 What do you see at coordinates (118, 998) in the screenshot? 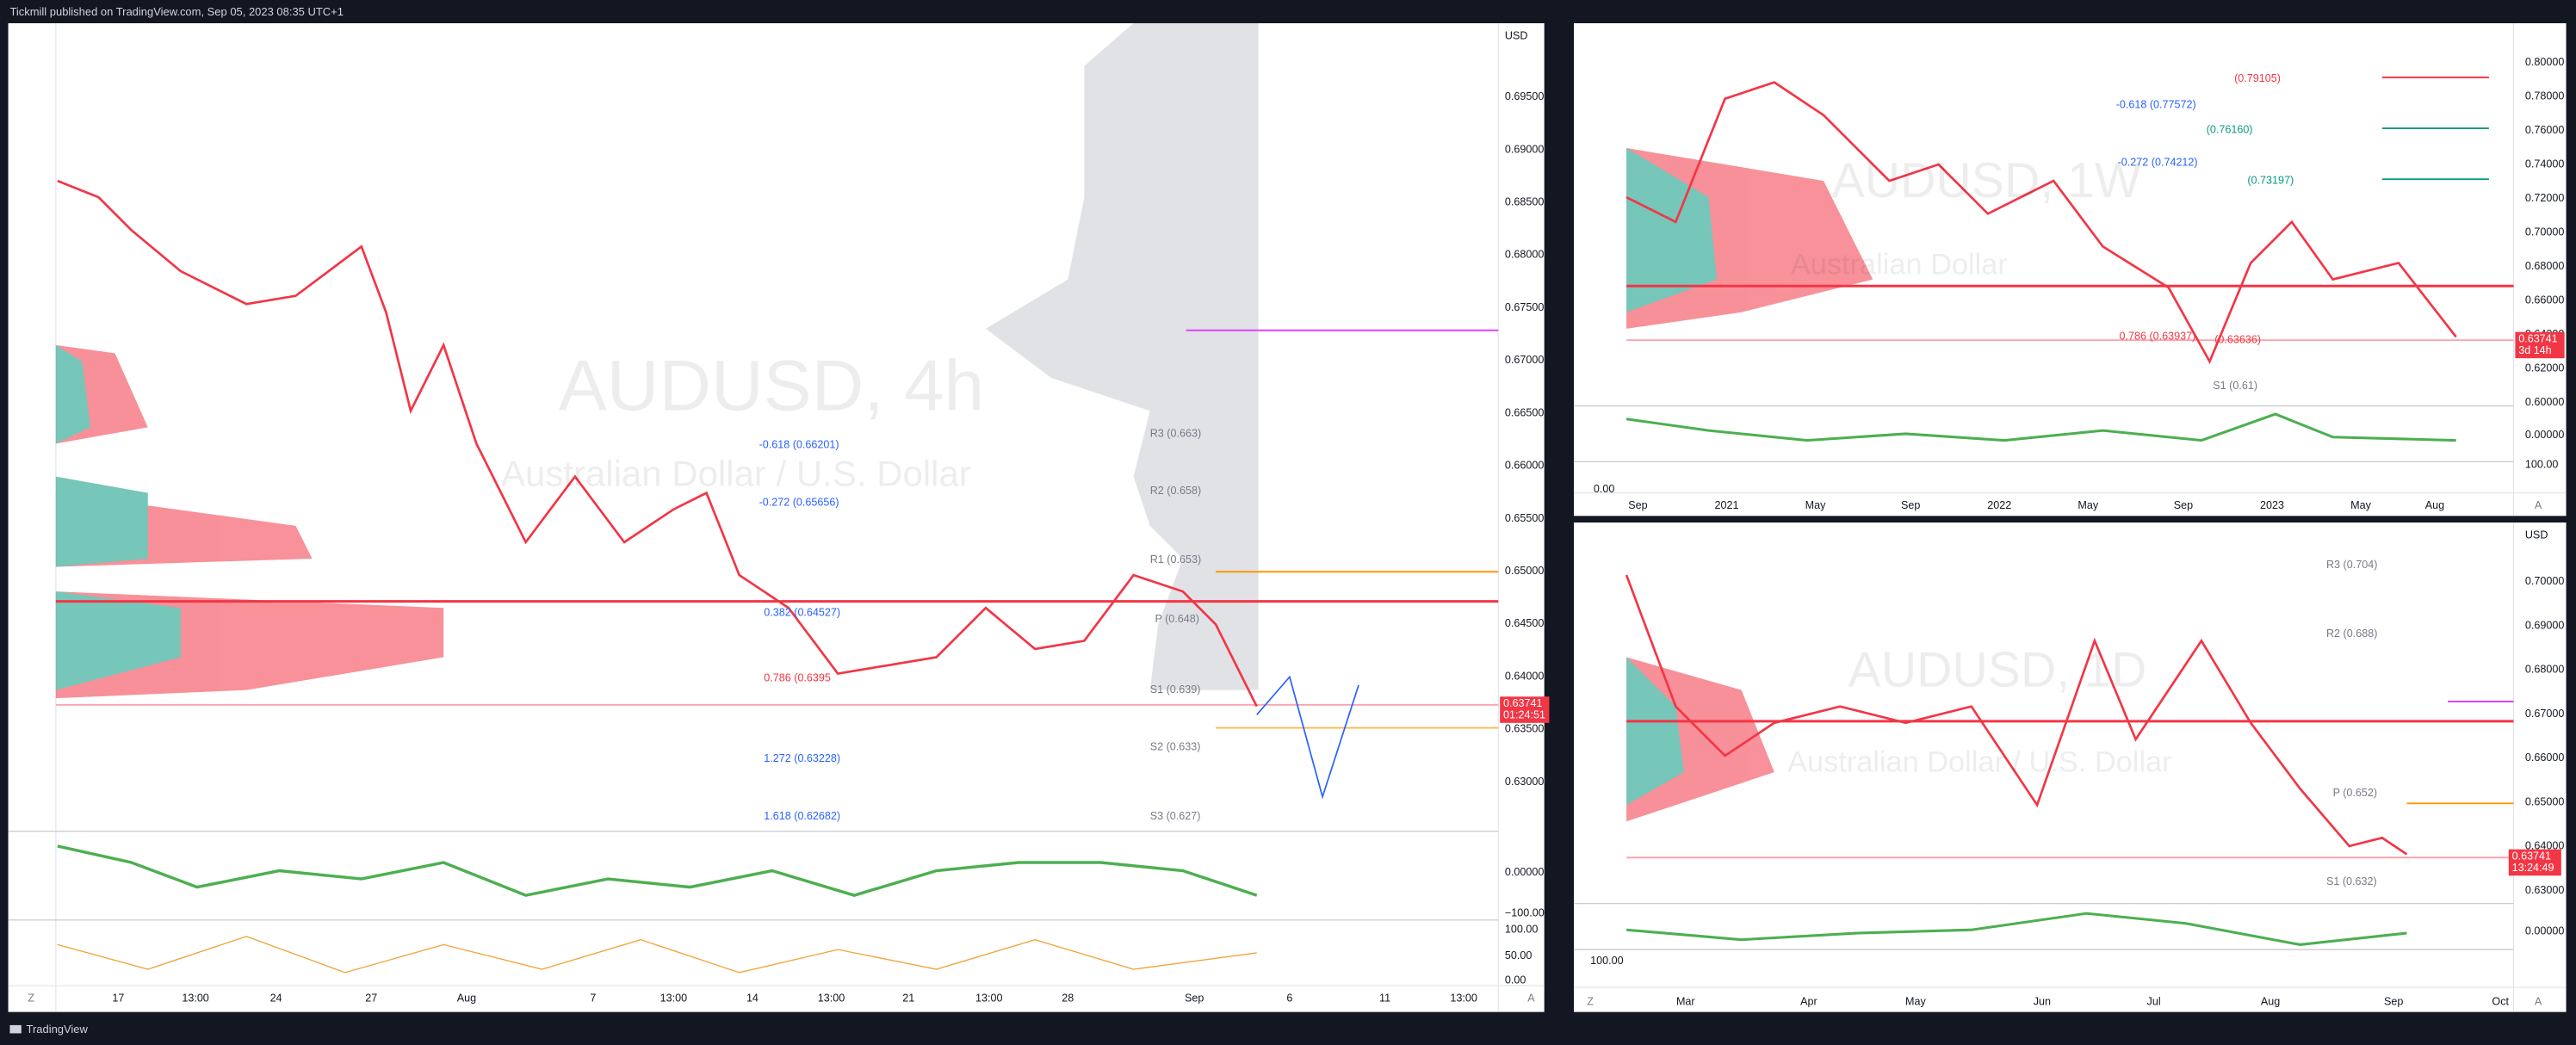
I see `time-axis-label: 17` at bounding box center [118, 998].